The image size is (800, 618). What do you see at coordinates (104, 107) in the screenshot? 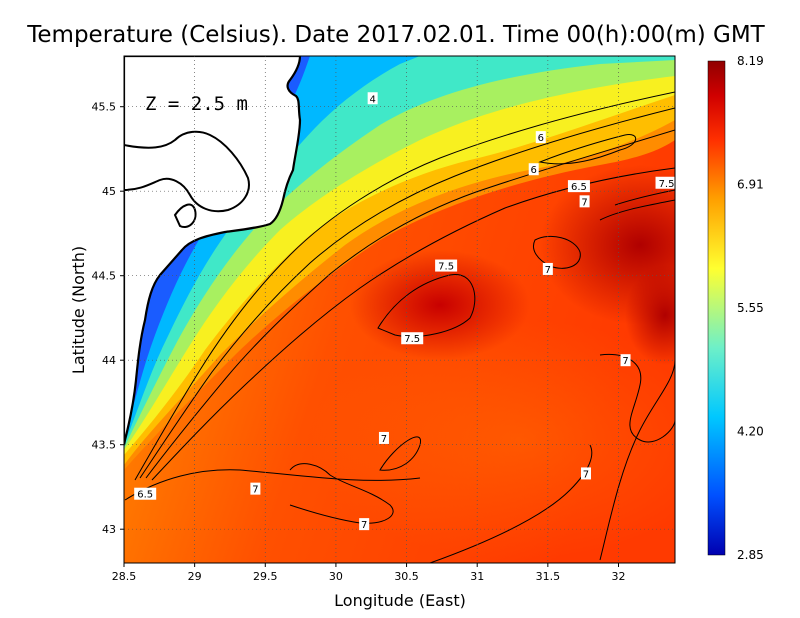
I see `y-tick-label: 45.5` at bounding box center [104, 107].